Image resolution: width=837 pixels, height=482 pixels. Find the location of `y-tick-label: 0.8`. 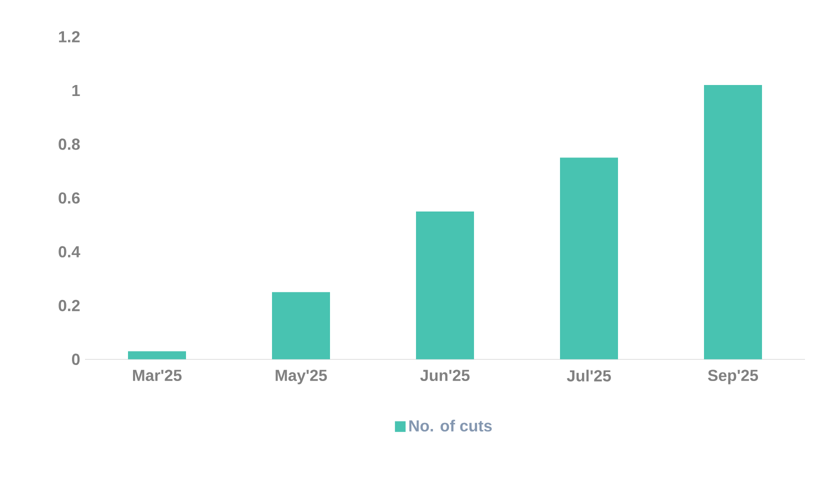

y-tick-label: 0.8 is located at coordinates (69, 144).